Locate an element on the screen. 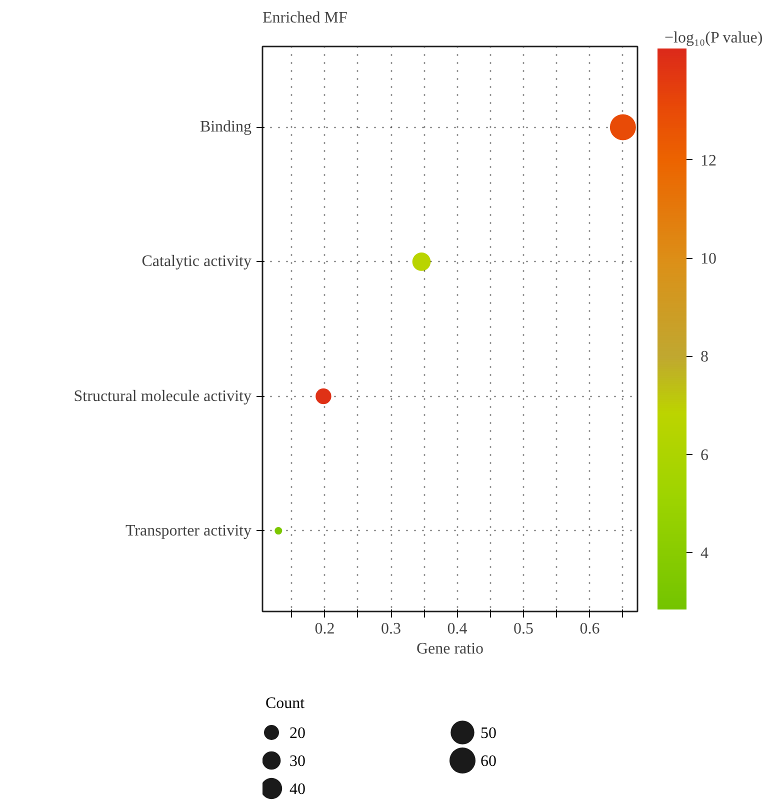 Image resolution: width=784 pixels, height=802 pixels. legend-label: 40 is located at coordinates (298, 789).